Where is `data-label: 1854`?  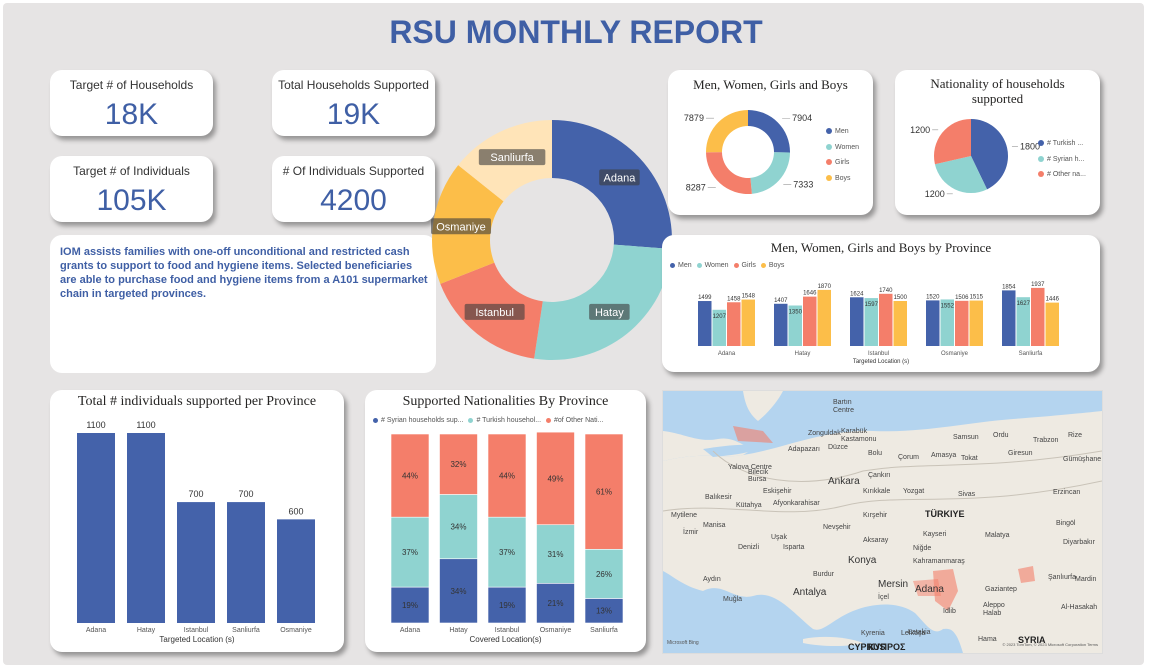
data-label: 1854 is located at coordinates (1009, 287).